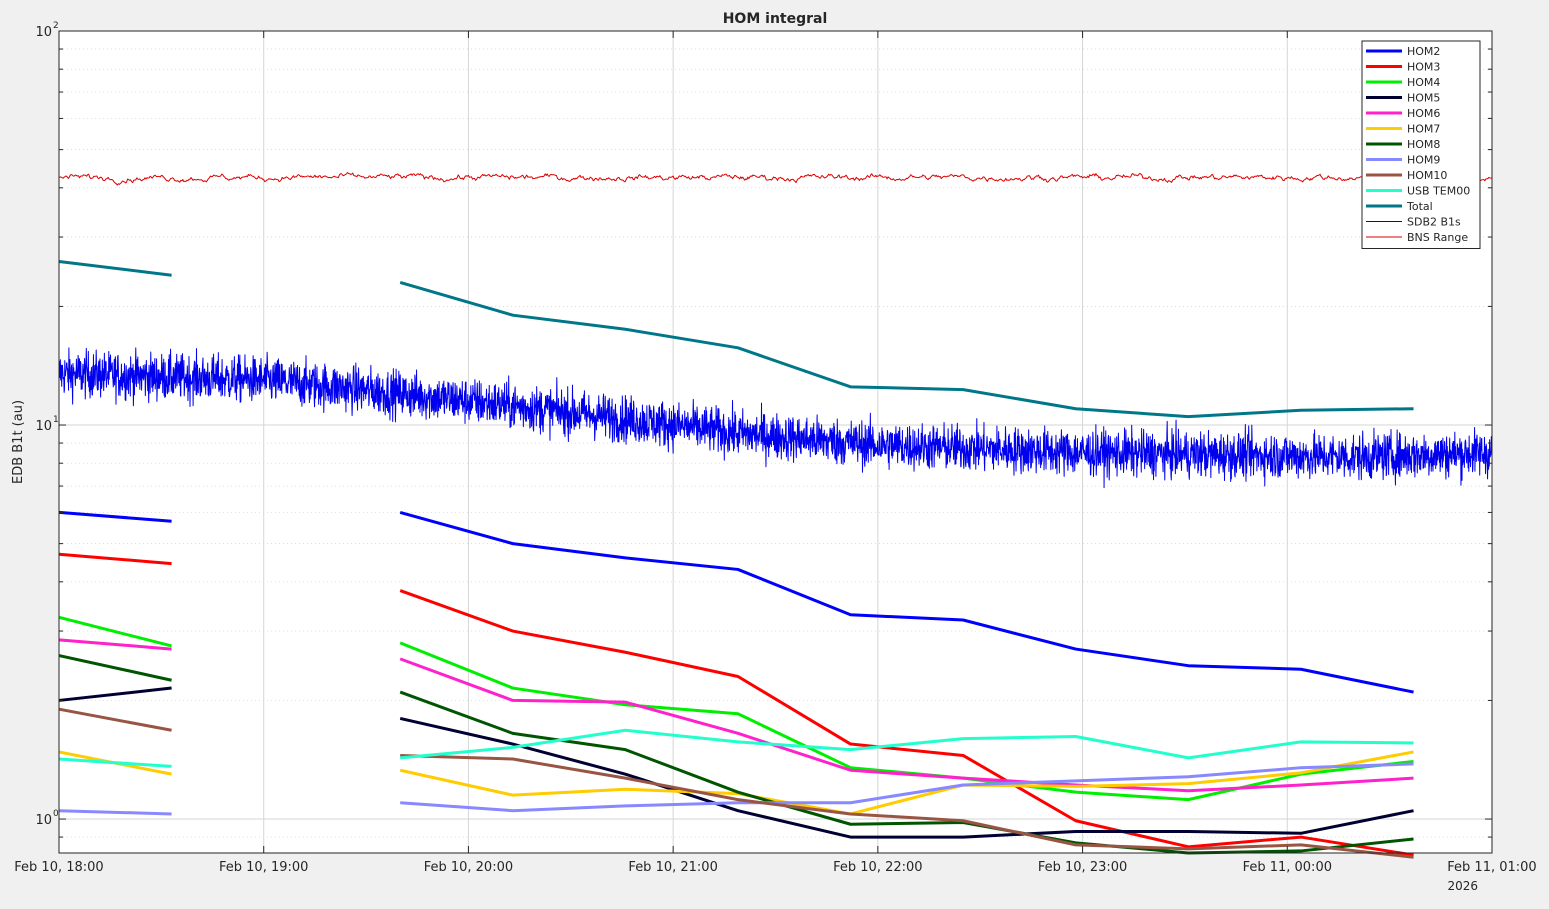 Image resolution: width=1549 pixels, height=909 pixels. I want to click on legend-label: Total, so click(1419, 206).